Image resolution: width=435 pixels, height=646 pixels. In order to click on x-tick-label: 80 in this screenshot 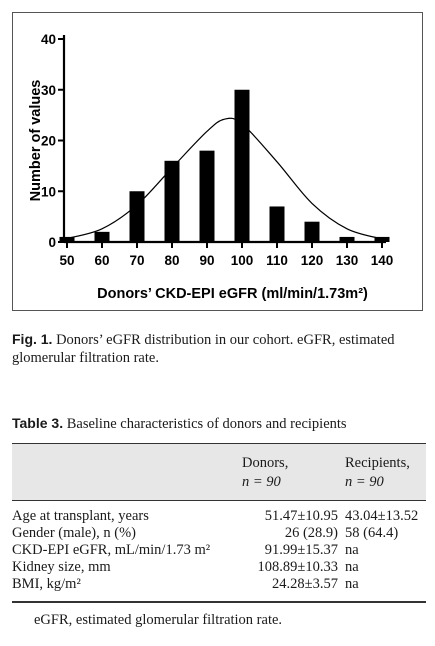, I will do `click(171, 260)`.